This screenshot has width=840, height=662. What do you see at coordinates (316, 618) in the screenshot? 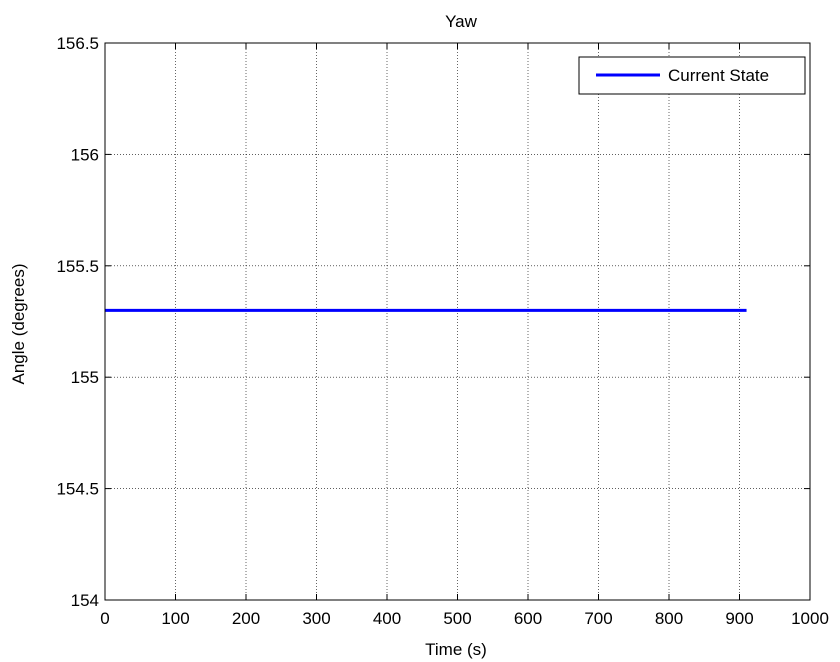
I see `x-tick-label: 300` at bounding box center [316, 618].